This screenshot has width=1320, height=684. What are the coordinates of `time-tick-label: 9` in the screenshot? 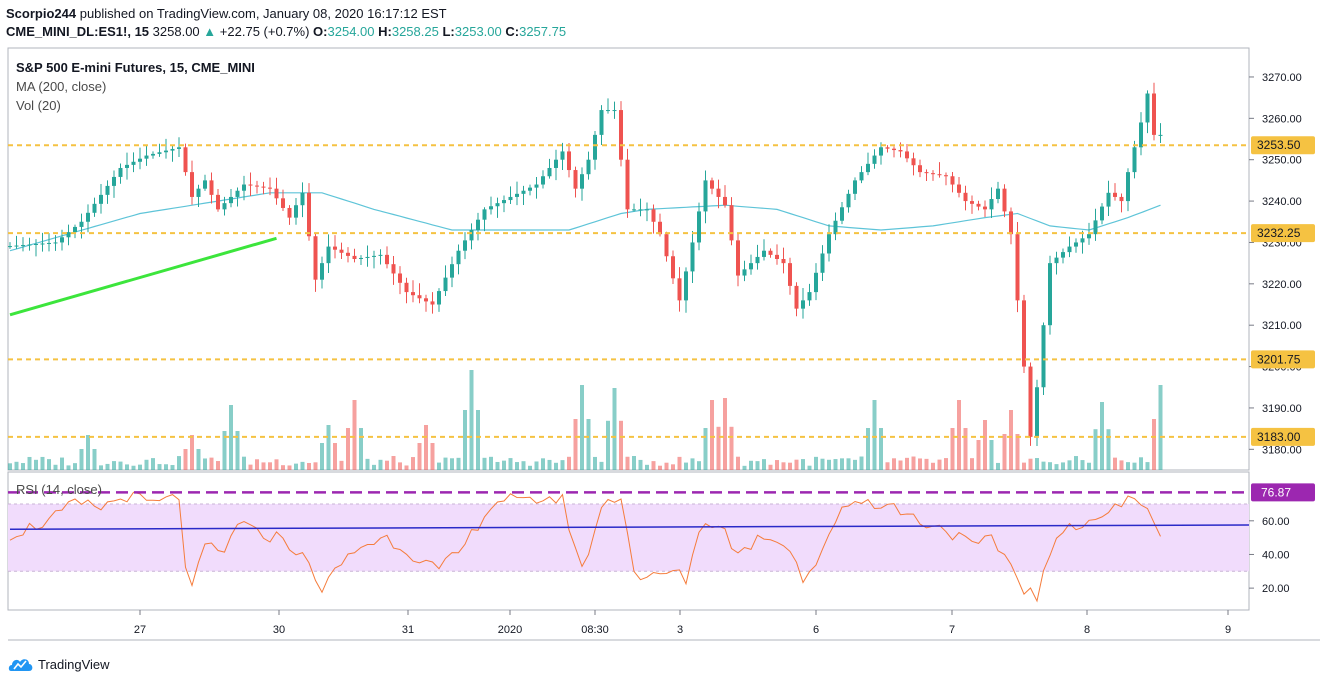 It's located at (1228, 630).